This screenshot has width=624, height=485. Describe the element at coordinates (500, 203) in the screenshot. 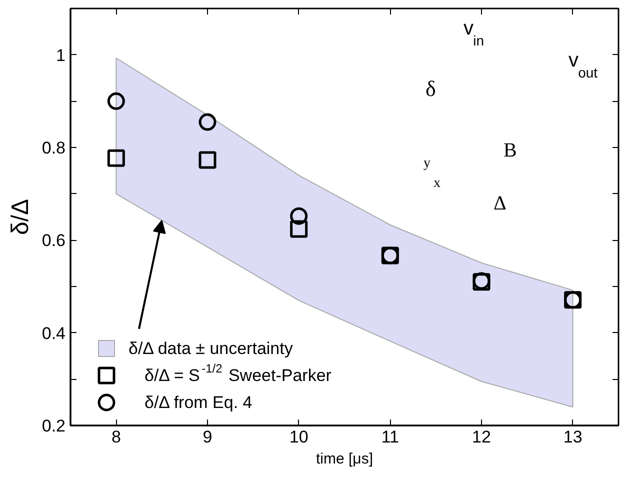

I see `annotation: Δ` at that location.